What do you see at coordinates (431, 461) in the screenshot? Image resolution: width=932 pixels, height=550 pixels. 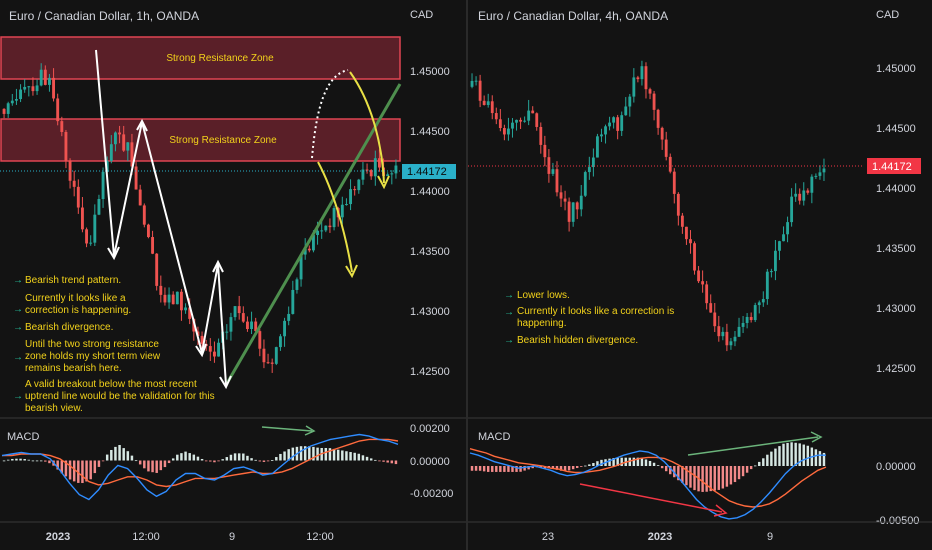 I see `left-macd-axis: 0.00200 0.00000 -0.00200` at bounding box center [431, 461].